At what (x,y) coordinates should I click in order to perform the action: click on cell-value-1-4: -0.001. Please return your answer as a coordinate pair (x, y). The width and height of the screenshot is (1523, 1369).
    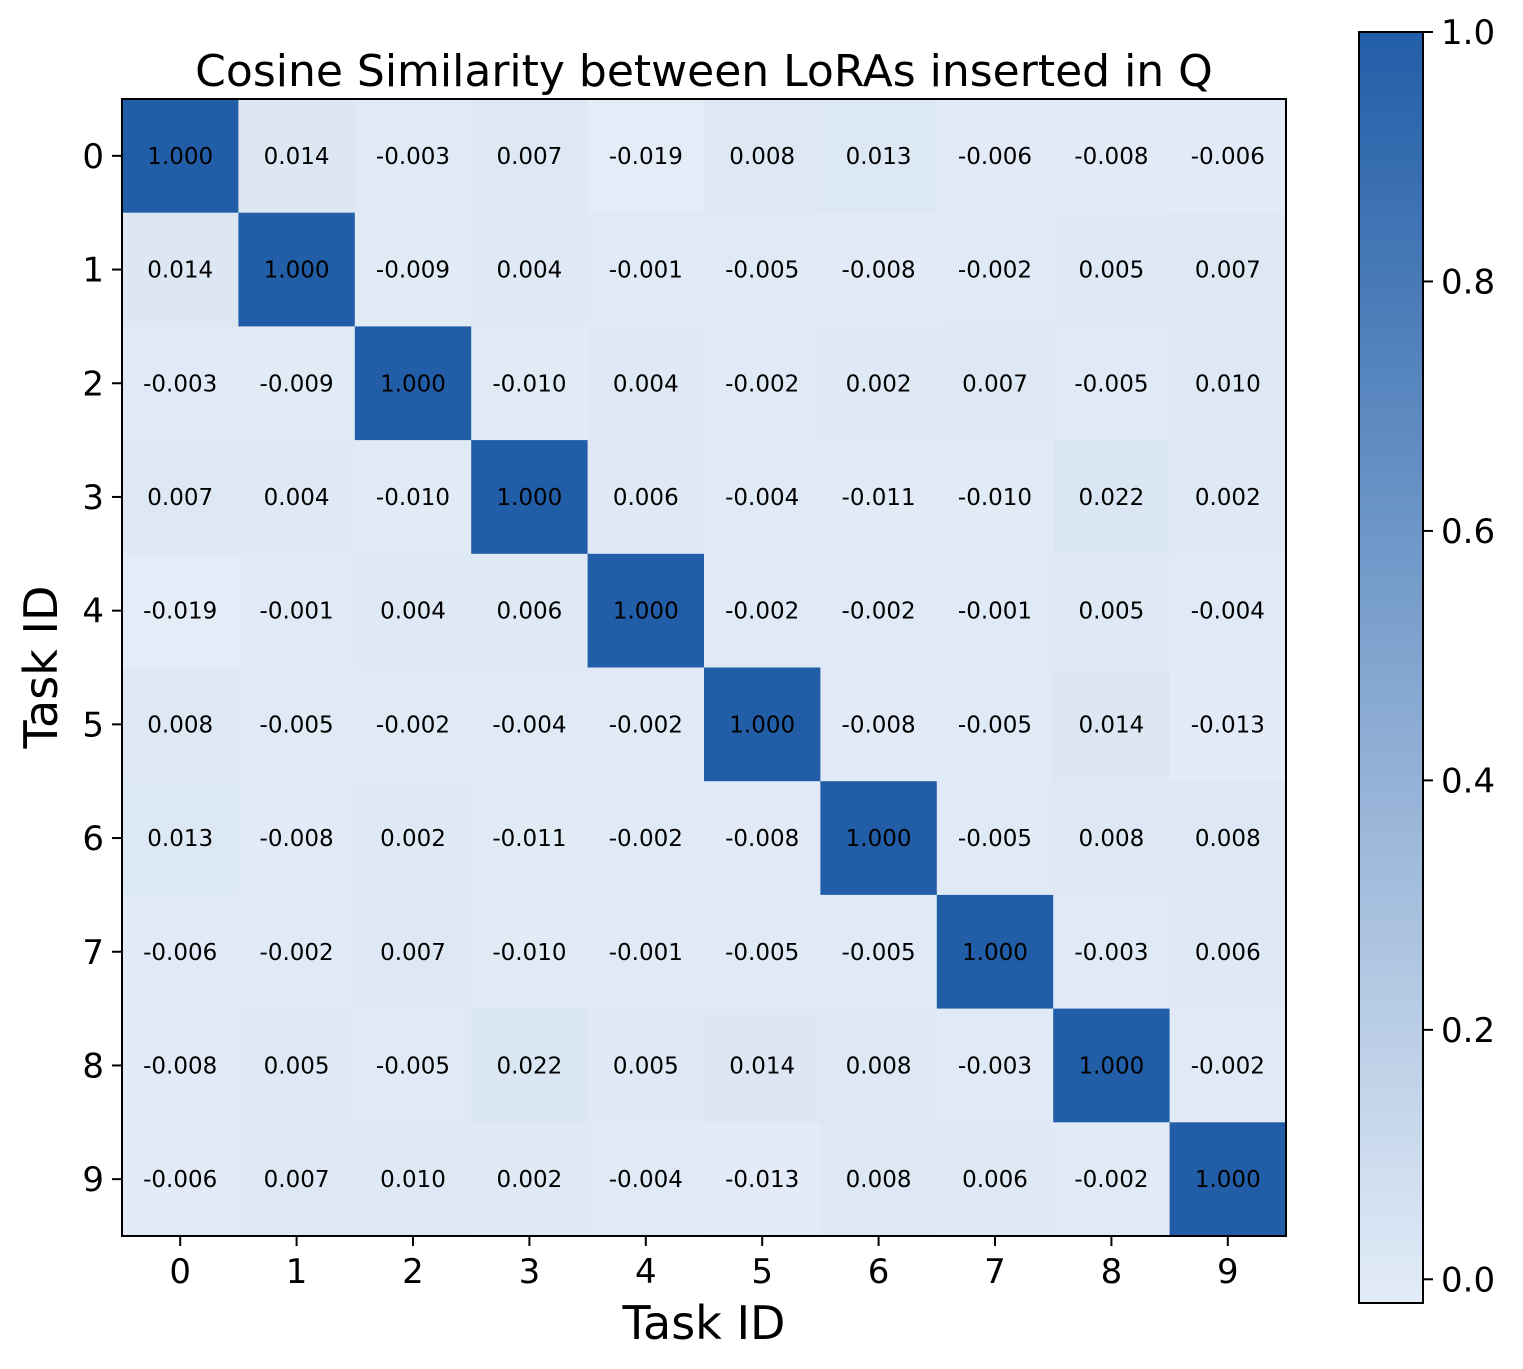
    Looking at the image, I should click on (646, 271).